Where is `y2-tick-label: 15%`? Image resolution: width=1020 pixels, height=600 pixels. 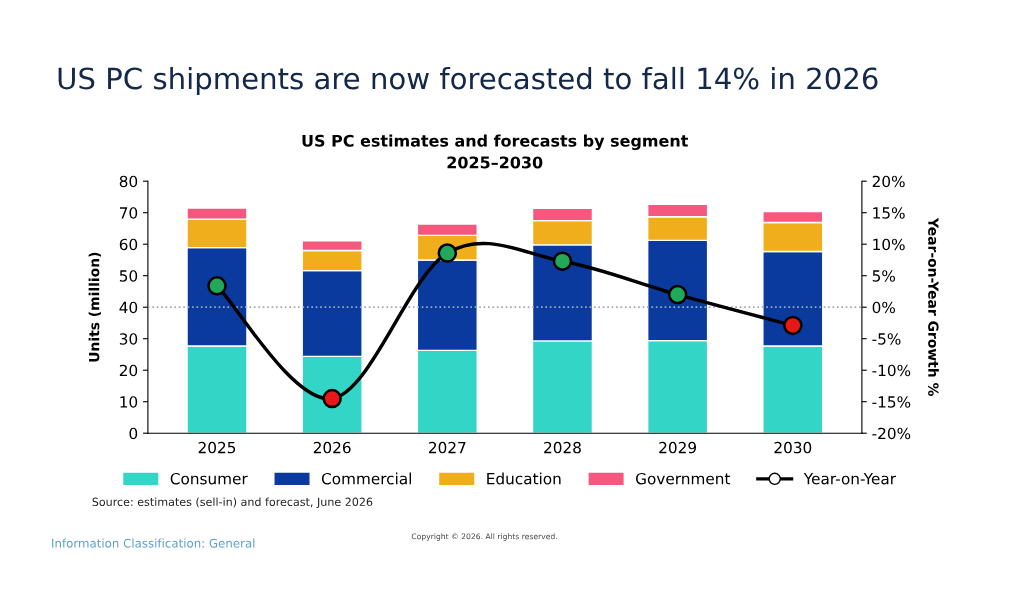 y2-tick-label: 15% is located at coordinates (889, 213).